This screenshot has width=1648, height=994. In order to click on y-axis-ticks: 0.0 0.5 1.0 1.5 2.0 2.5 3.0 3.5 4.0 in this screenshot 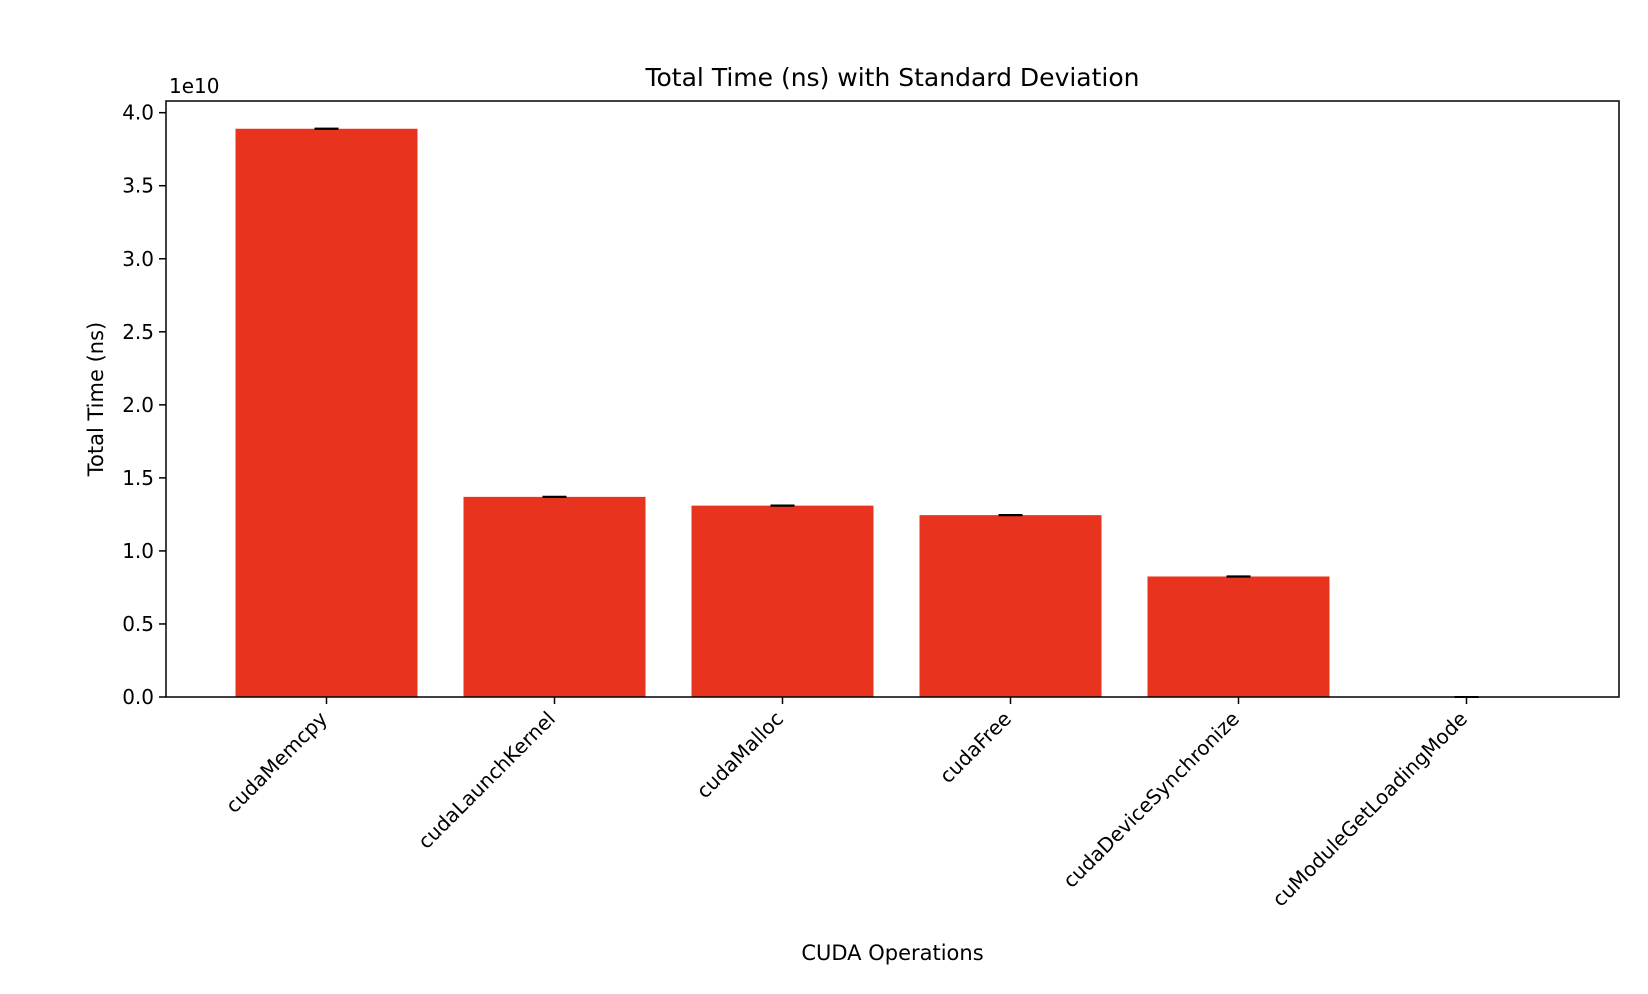, I will do `click(144, 405)`.